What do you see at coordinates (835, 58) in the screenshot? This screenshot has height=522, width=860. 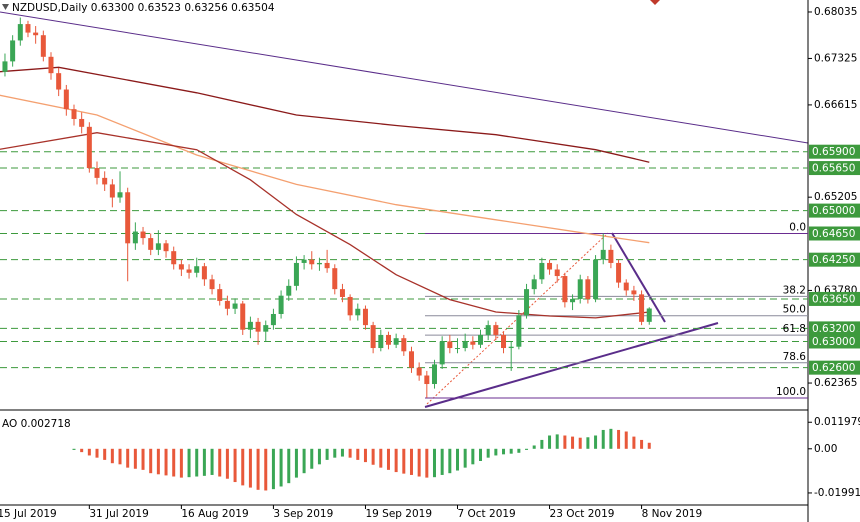 I see `y-tick-label: 0.67325` at bounding box center [835, 58].